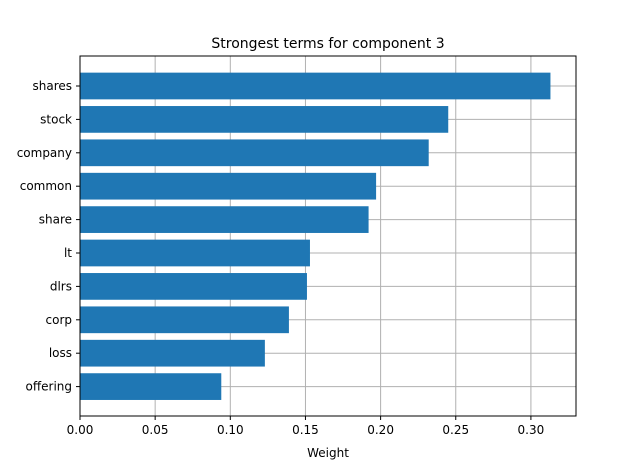 Image resolution: width=640 pixels, height=468 pixels. What do you see at coordinates (155, 430) in the screenshot?
I see `x-tick-label: 0.05` at bounding box center [155, 430].